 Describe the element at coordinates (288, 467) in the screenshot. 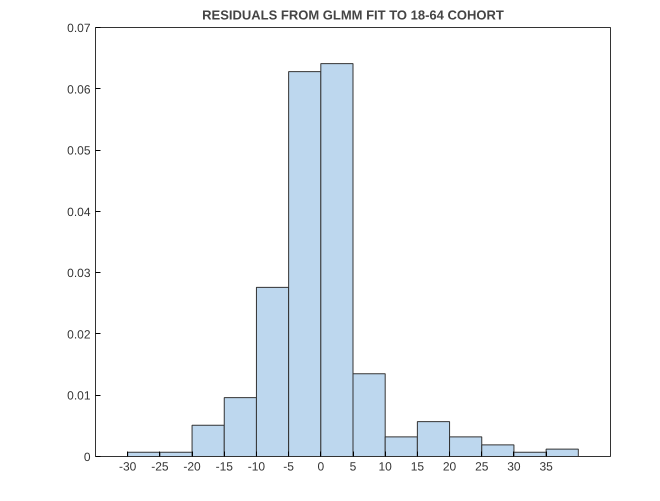

I see `x-tick-label: -5` at that location.